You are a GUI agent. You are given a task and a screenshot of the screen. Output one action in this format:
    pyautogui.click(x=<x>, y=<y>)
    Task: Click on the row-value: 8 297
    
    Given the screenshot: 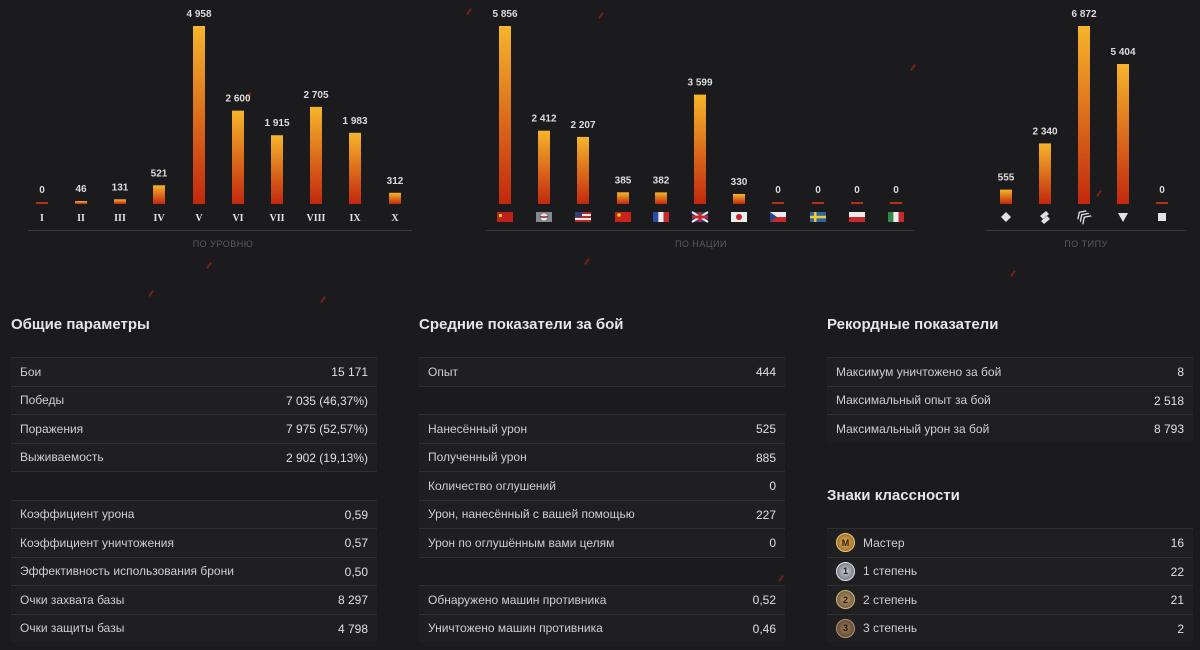 What is the action you would take?
    pyautogui.click(x=352, y=600)
    